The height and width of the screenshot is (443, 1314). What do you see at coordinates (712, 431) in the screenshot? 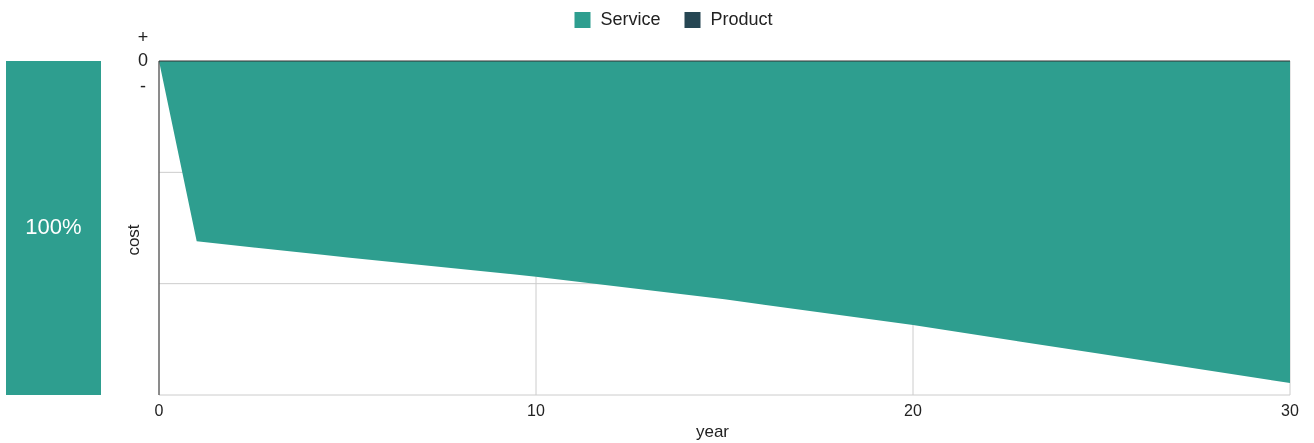
I see `x-axis-title: year` at bounding box center [712, 431].